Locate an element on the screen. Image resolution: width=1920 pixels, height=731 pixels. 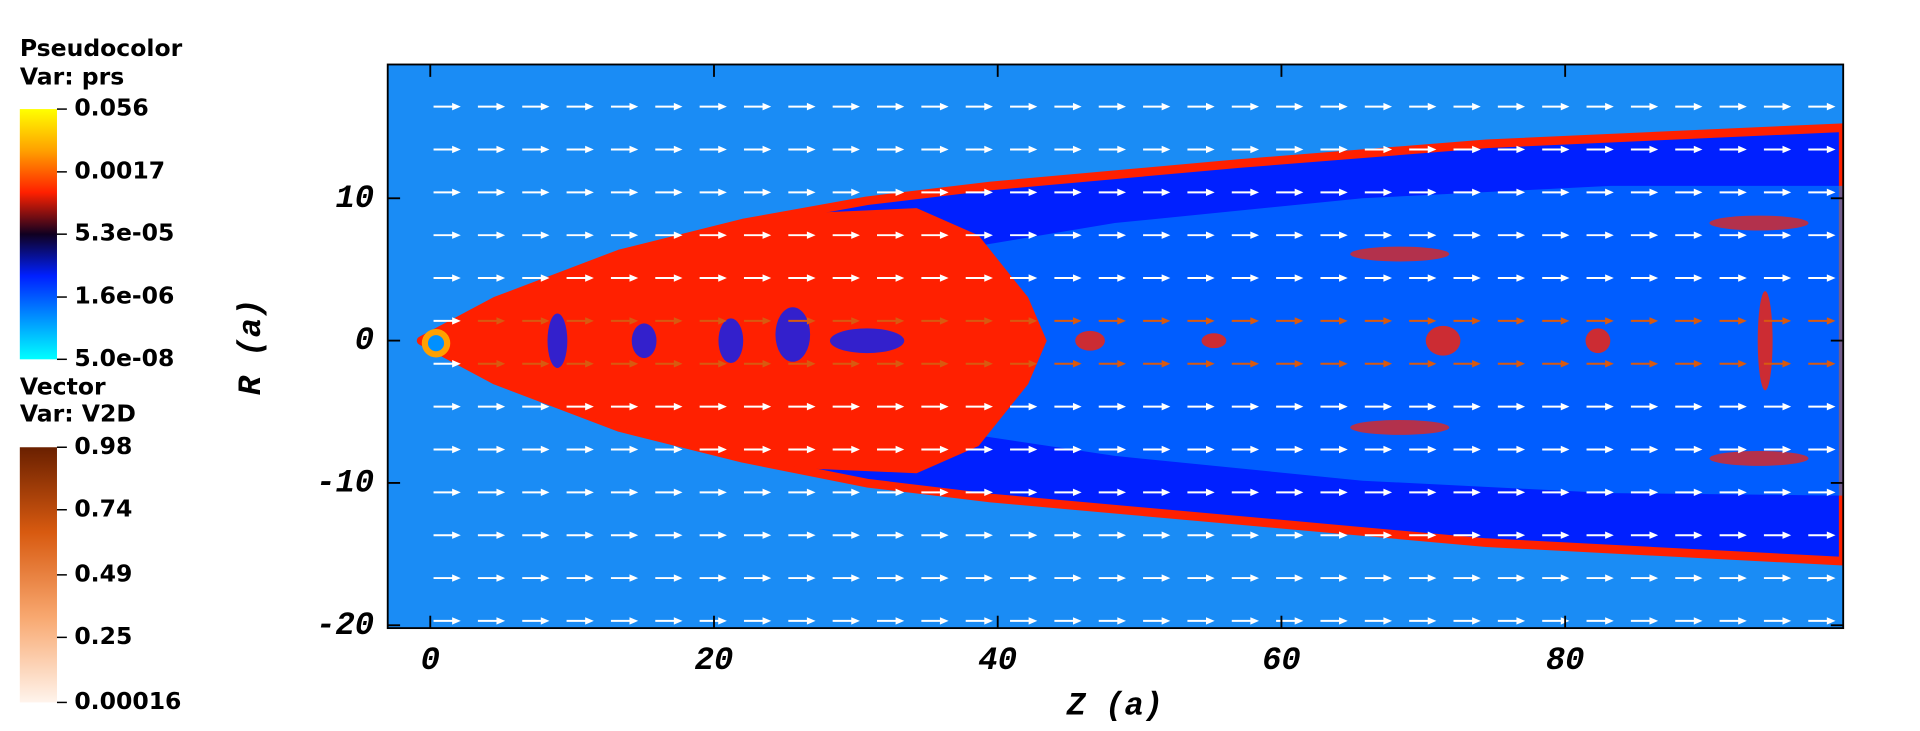
colorbar-label: 5.0e-08 is located at coordinates (124, 358).